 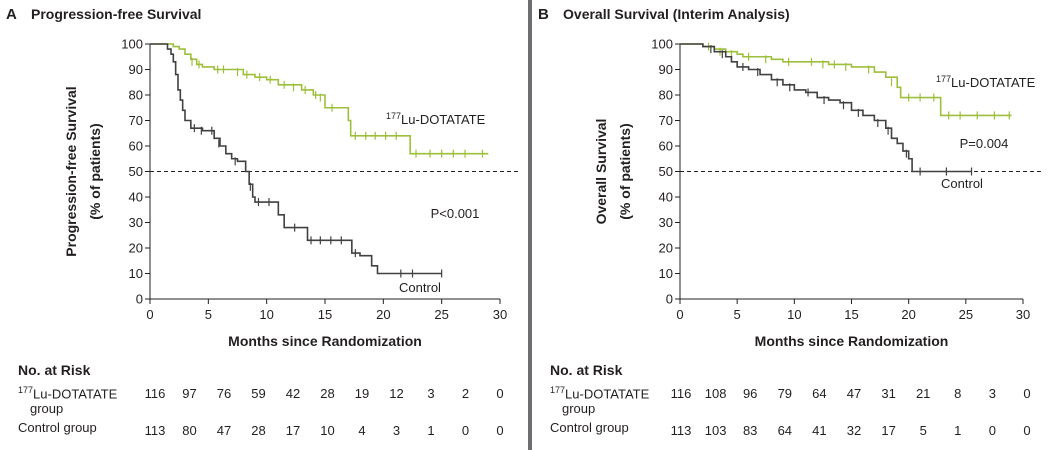 I want to click on y-tick-label: 50, so click(x=136, y=171).